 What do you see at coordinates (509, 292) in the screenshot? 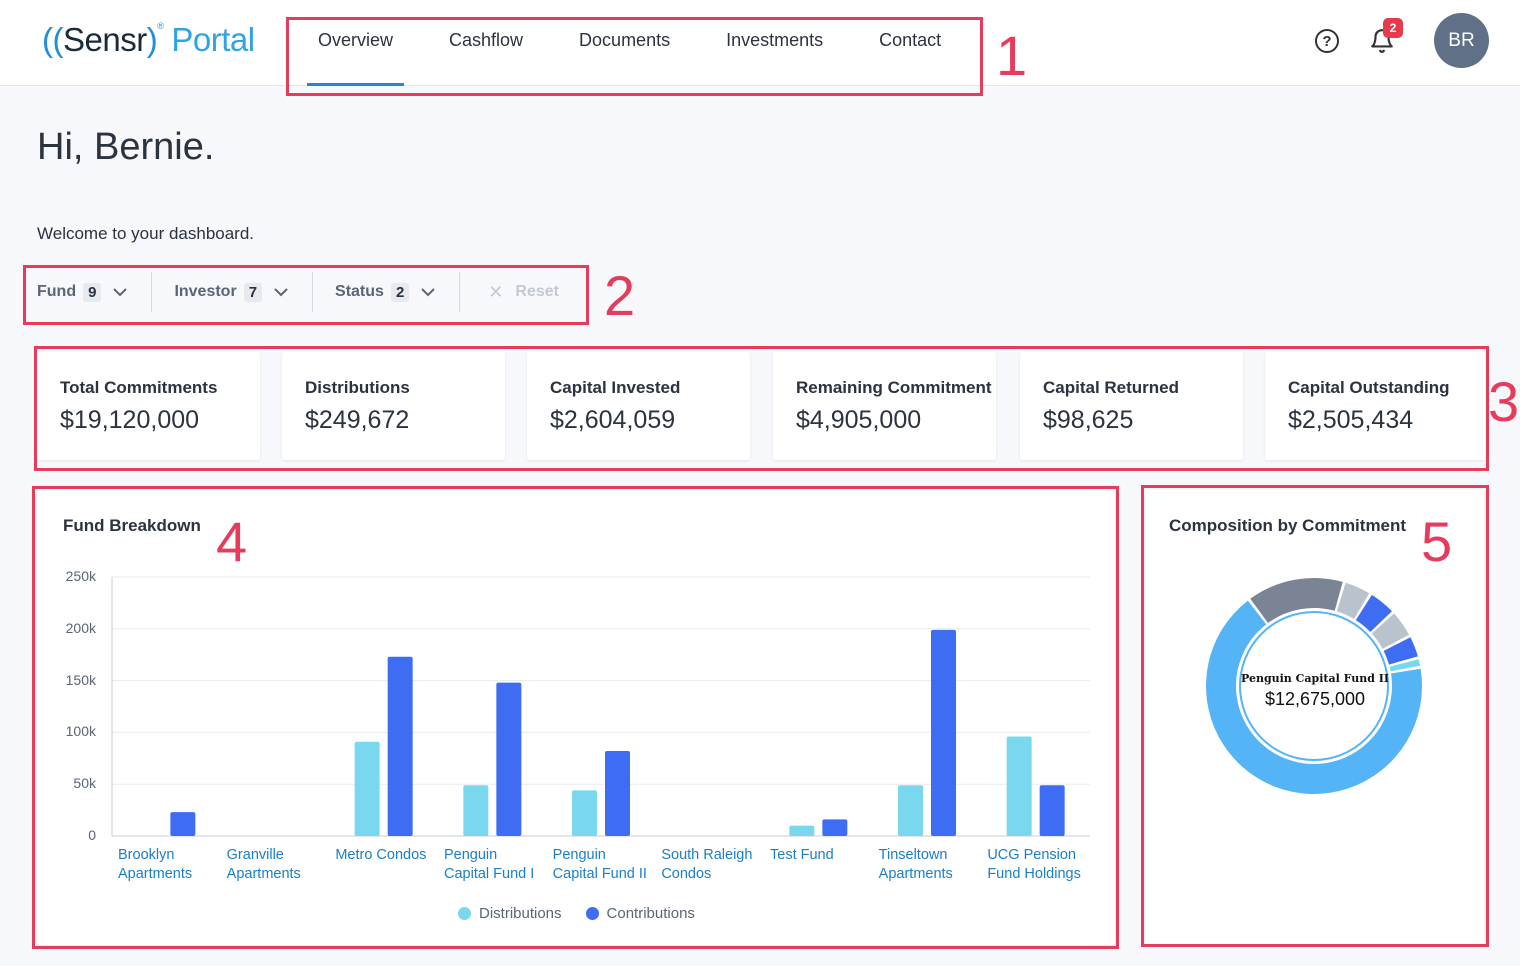
I see `reset-button: ✕ Reset` at bounding box center [509, 292].